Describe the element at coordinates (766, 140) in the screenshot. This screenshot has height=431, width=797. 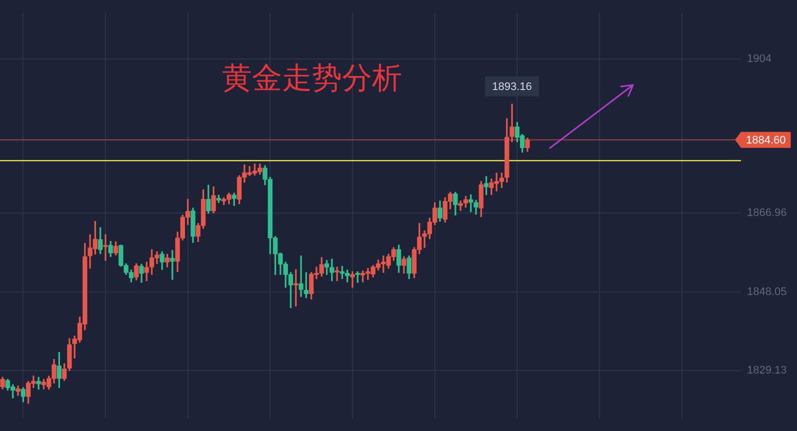
I see `ref-line-label: 1884.60` at that location.